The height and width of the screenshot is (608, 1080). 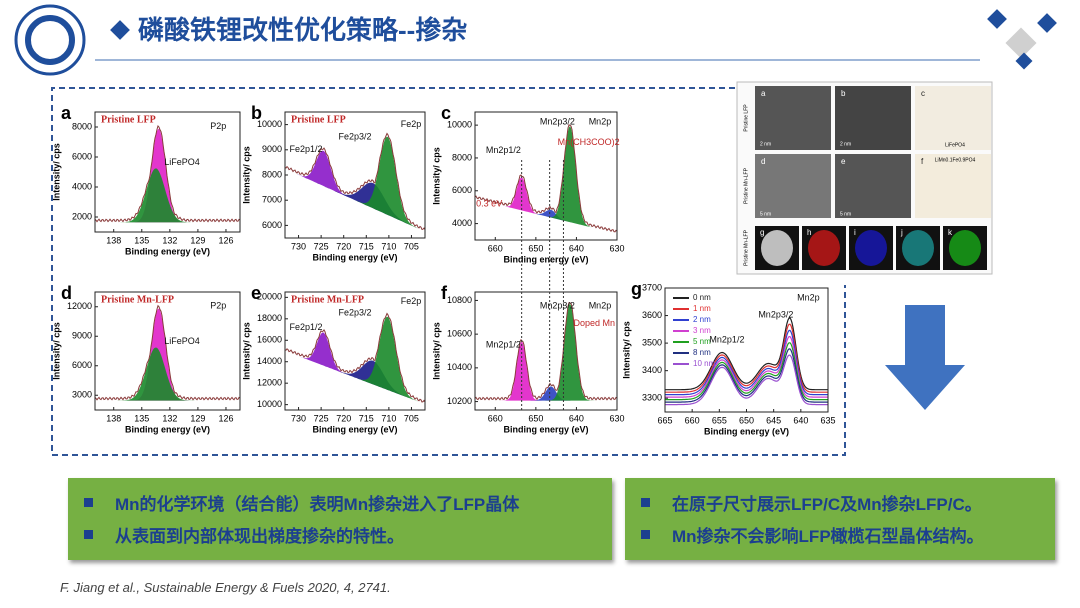 I want to click on x-tick-label: 655, so click(x=719, y=420).